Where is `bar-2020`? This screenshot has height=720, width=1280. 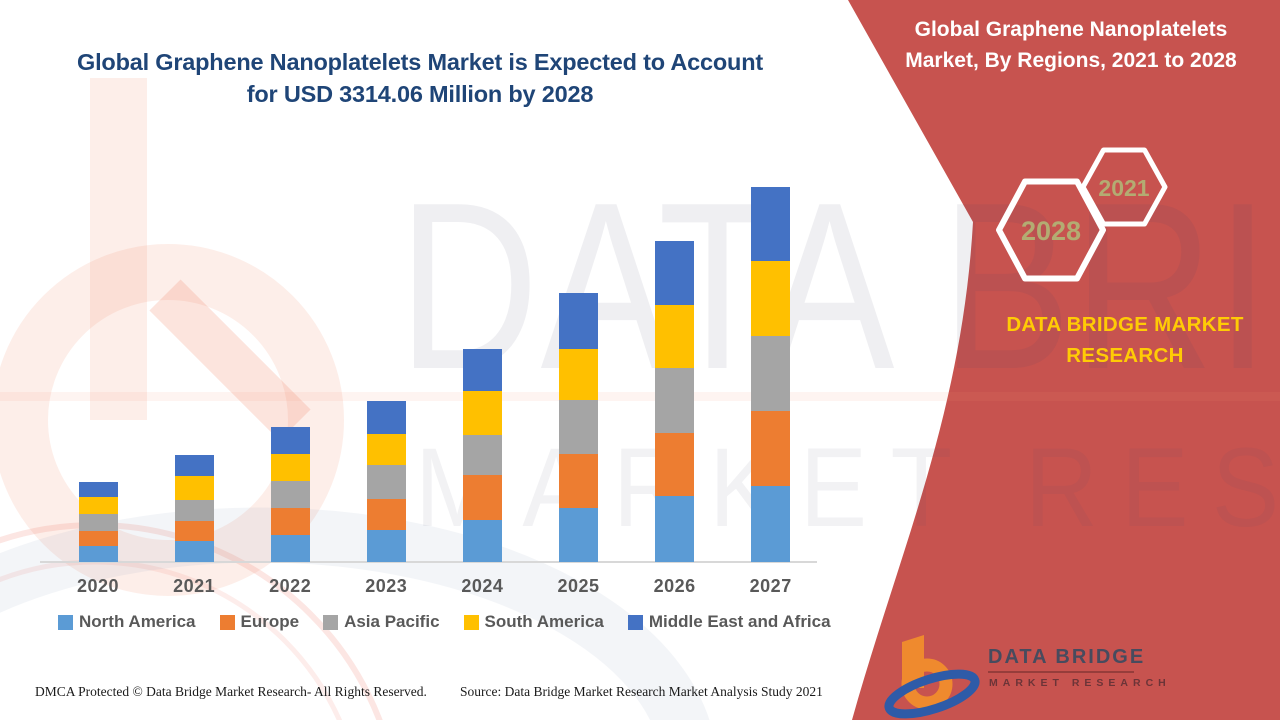
bar-2020 is located at coordinates (98, 522).